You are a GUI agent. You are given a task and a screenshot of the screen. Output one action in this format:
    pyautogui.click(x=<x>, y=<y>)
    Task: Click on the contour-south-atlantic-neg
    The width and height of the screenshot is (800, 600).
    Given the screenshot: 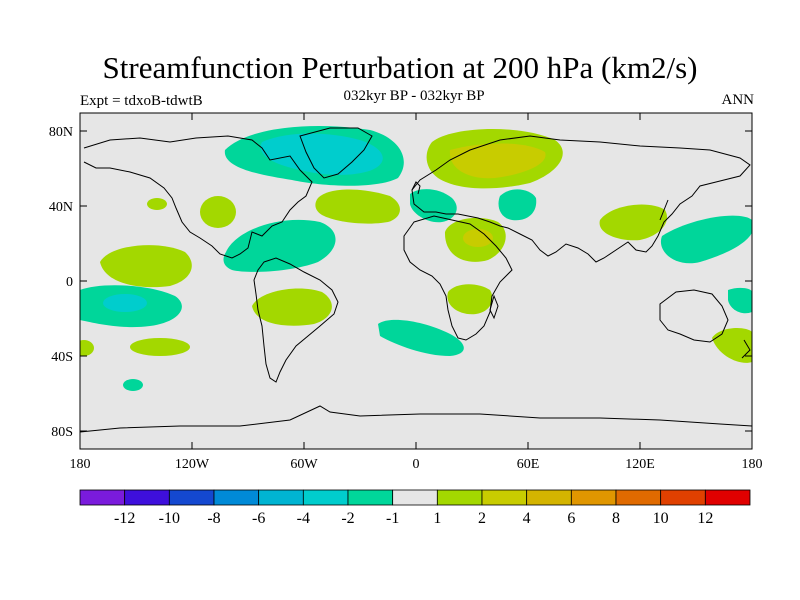 What is the action you would take?
    pyautogui.click(x=421, y=337)
    